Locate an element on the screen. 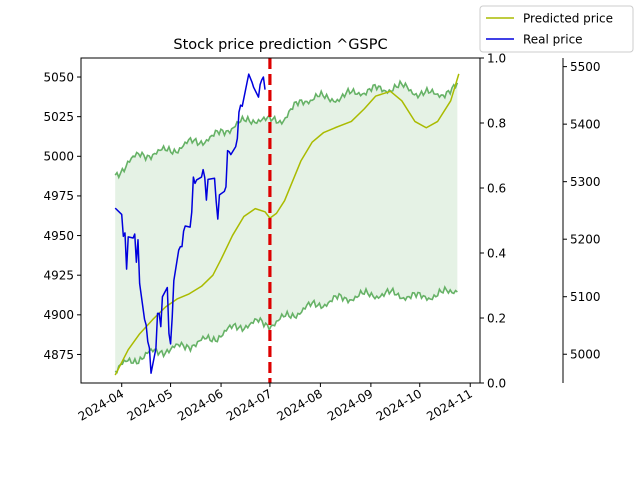  legend-box is located at coordinates (556, 29).